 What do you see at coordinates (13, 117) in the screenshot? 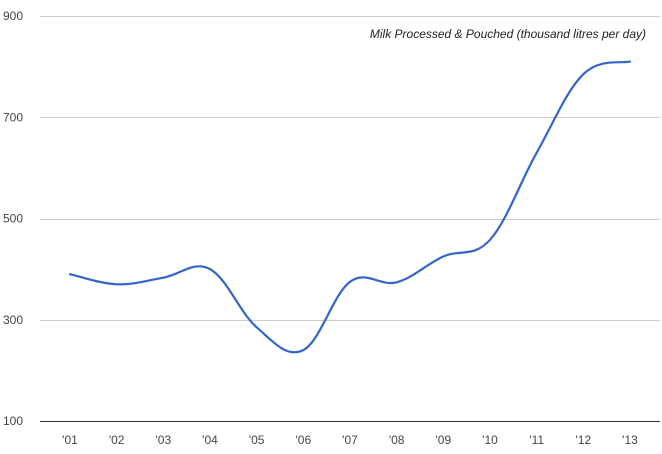
I see `y-tick-label: 700` at bounding box center [13, 117].